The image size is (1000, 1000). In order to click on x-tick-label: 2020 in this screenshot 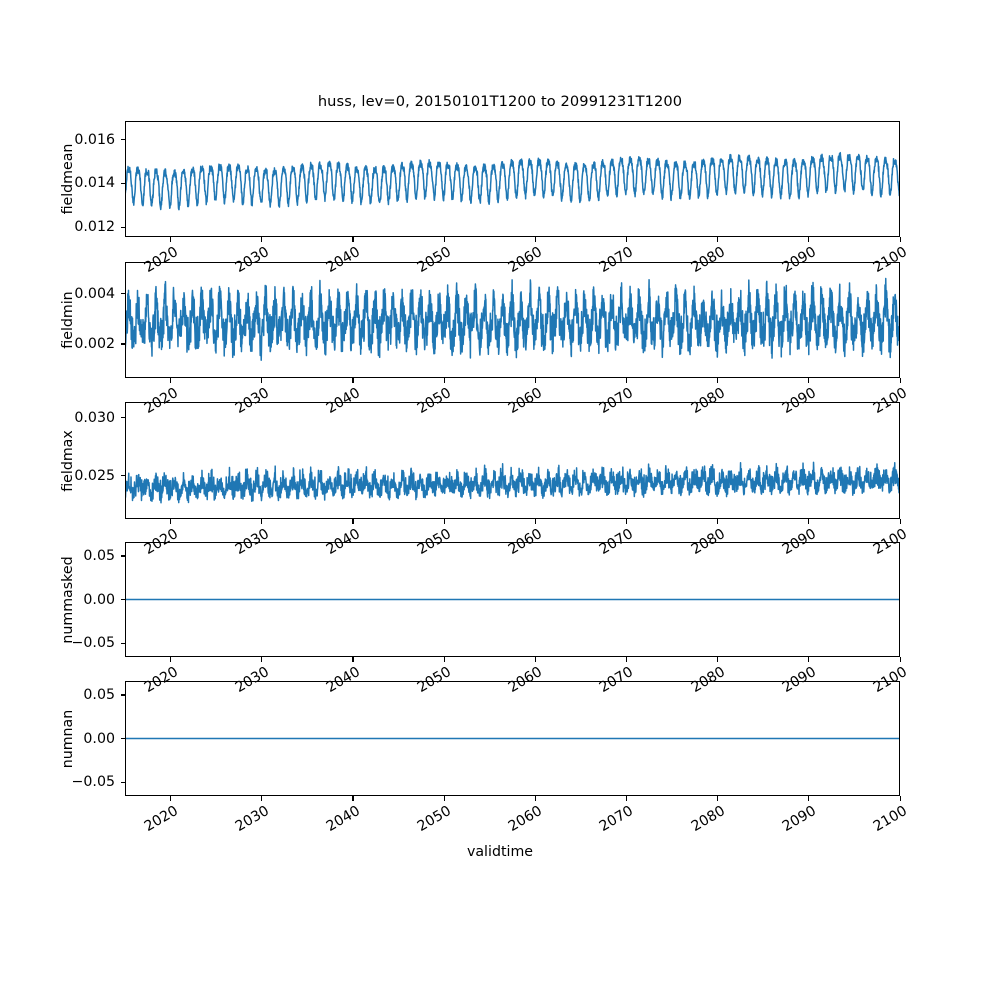, I will do `click(161, 819)`.